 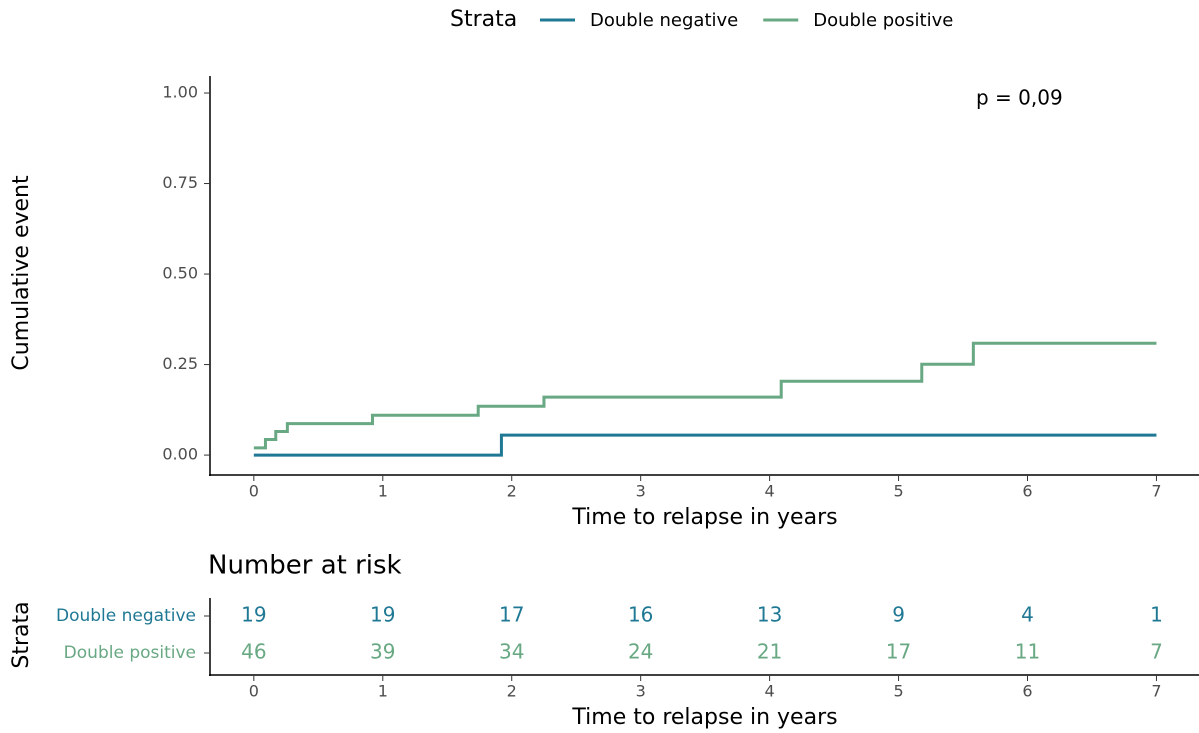 What do you see at coordinates (180, 273) in the screenshot?
I see `y-tick-label: 0.50` at bounding box center [180, 273].